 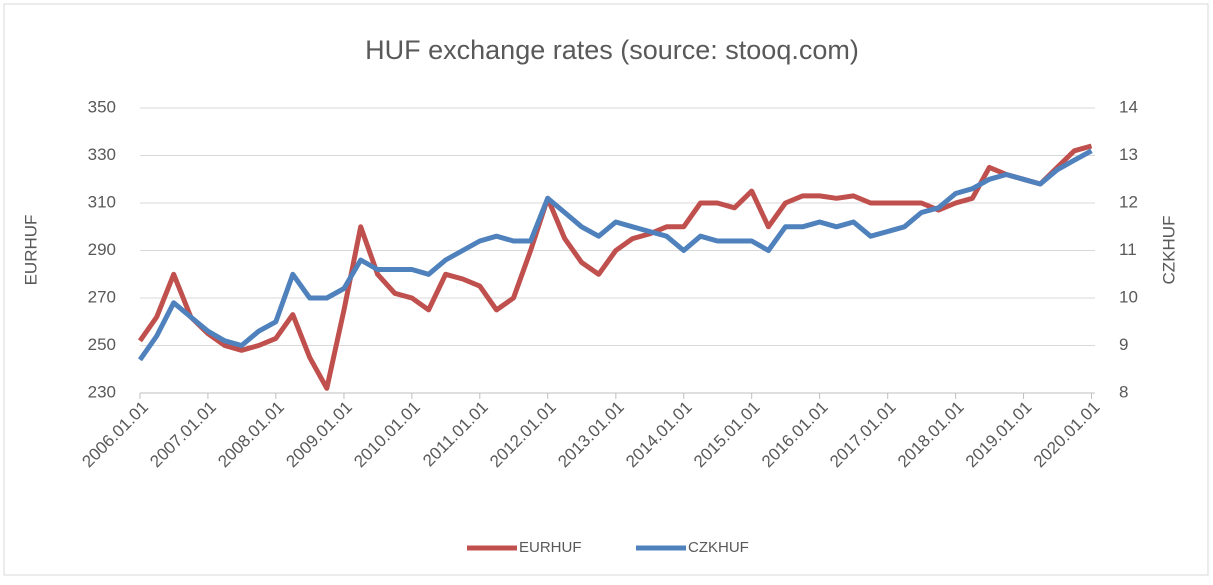 What do you see at coordinates (612, 50) in the screenshot?
I see `chart-title: HUF exchange rates (source: stooq.com)` at bounding box center [612, 50].